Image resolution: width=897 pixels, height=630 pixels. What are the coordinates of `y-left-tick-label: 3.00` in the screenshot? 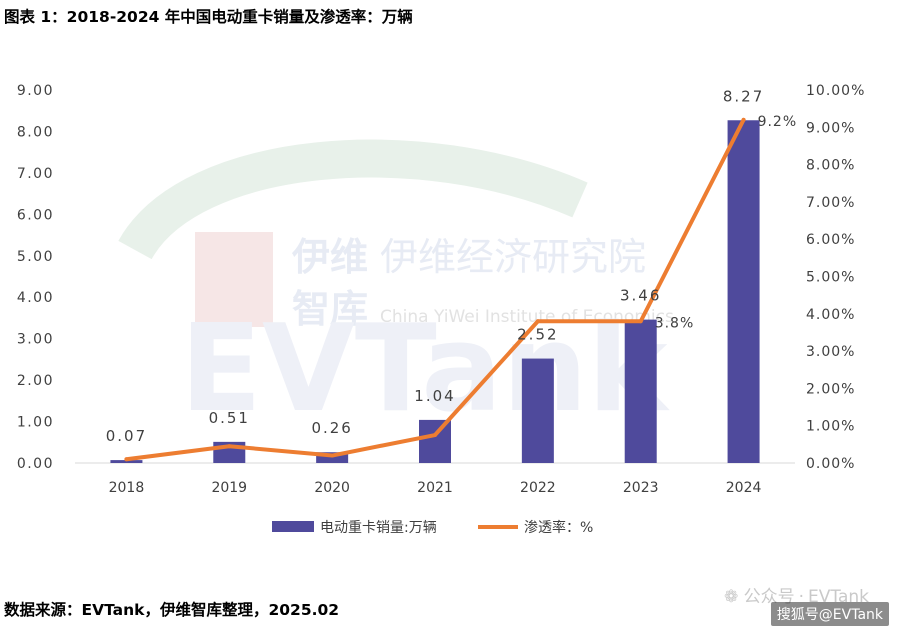 It's located at (35, 340).